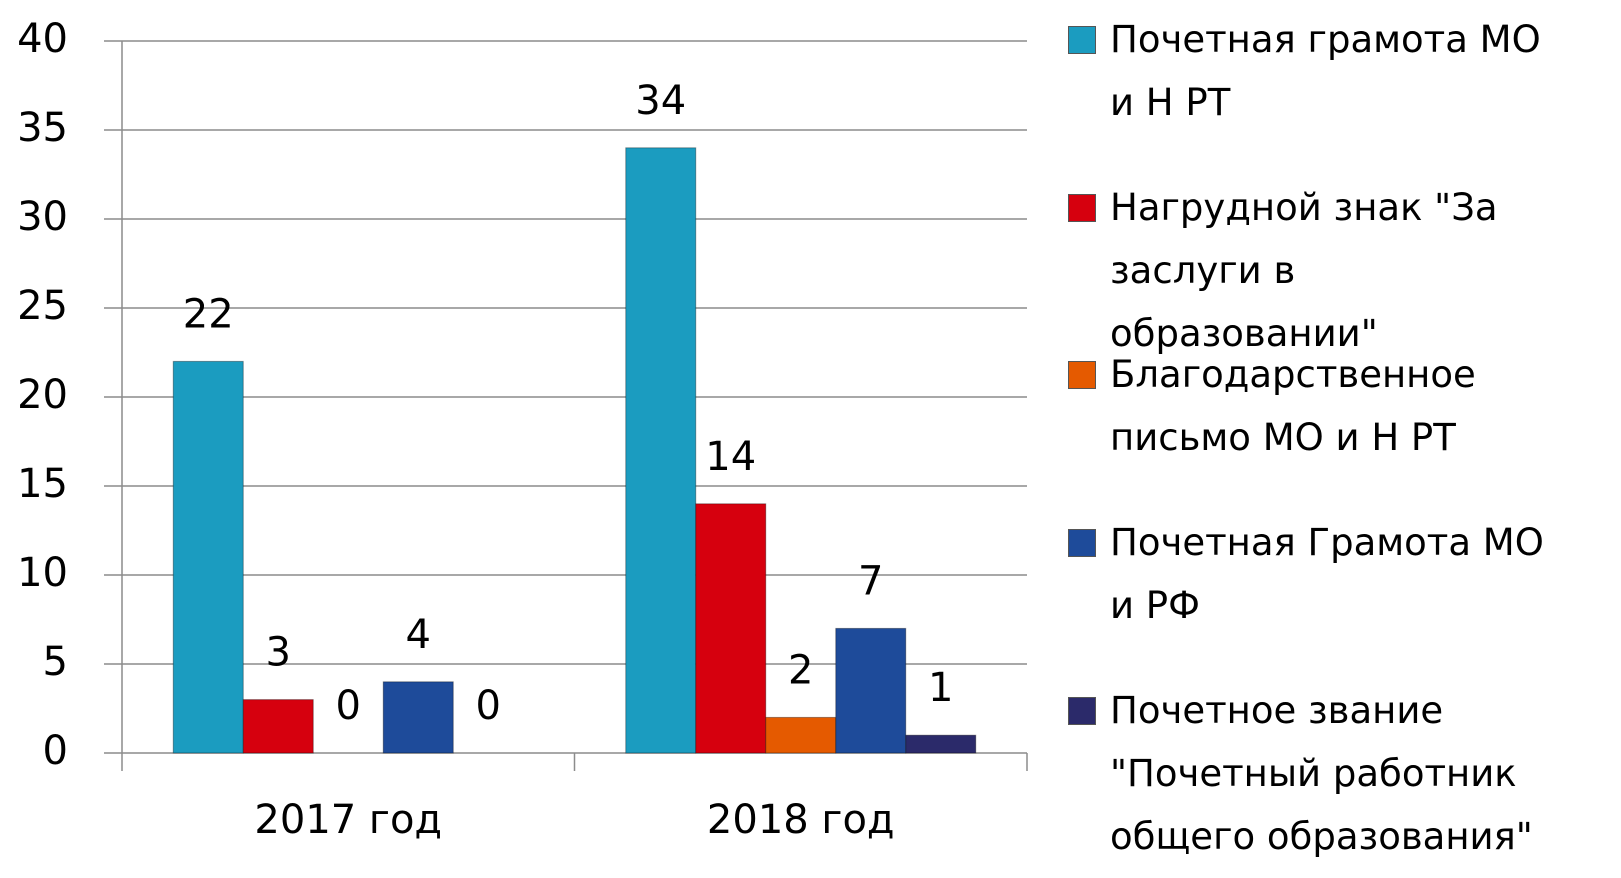  Describe the element at coordinates (418, 635) in the screenshot. I see `data-label: 4` at that location.